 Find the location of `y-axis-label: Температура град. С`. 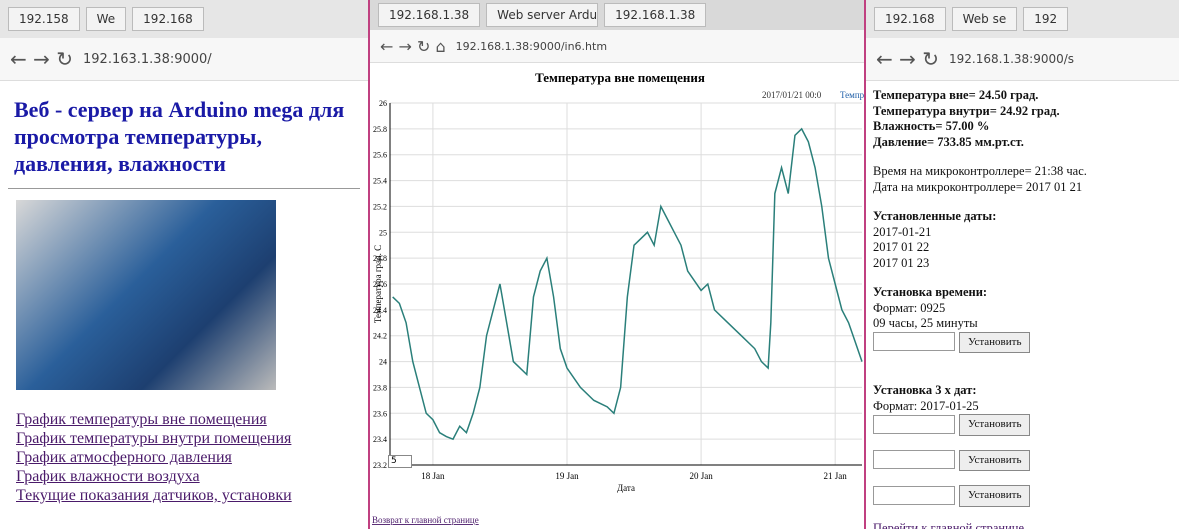

y-axis-label: Температура град. С is located at coordinates (378, 284).